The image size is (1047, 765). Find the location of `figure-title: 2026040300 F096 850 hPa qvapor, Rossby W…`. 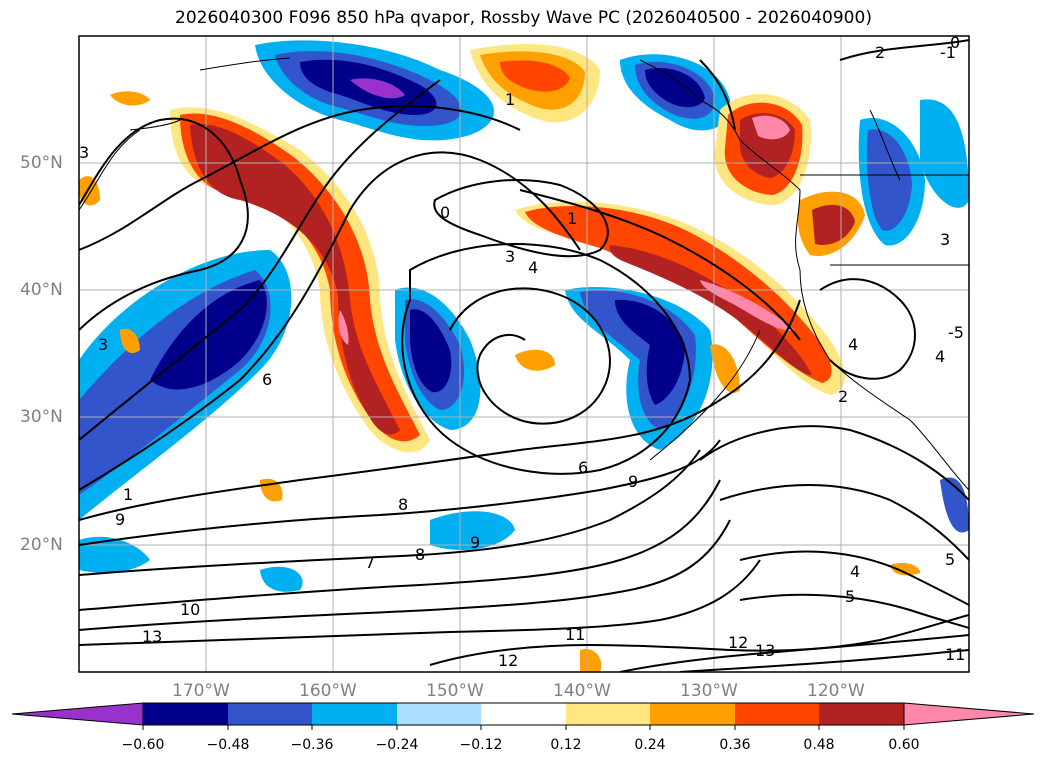

figure-title: 2026040300 F096 850 hPa qvapor, Rossby W… is located at coordinates (523, 18).